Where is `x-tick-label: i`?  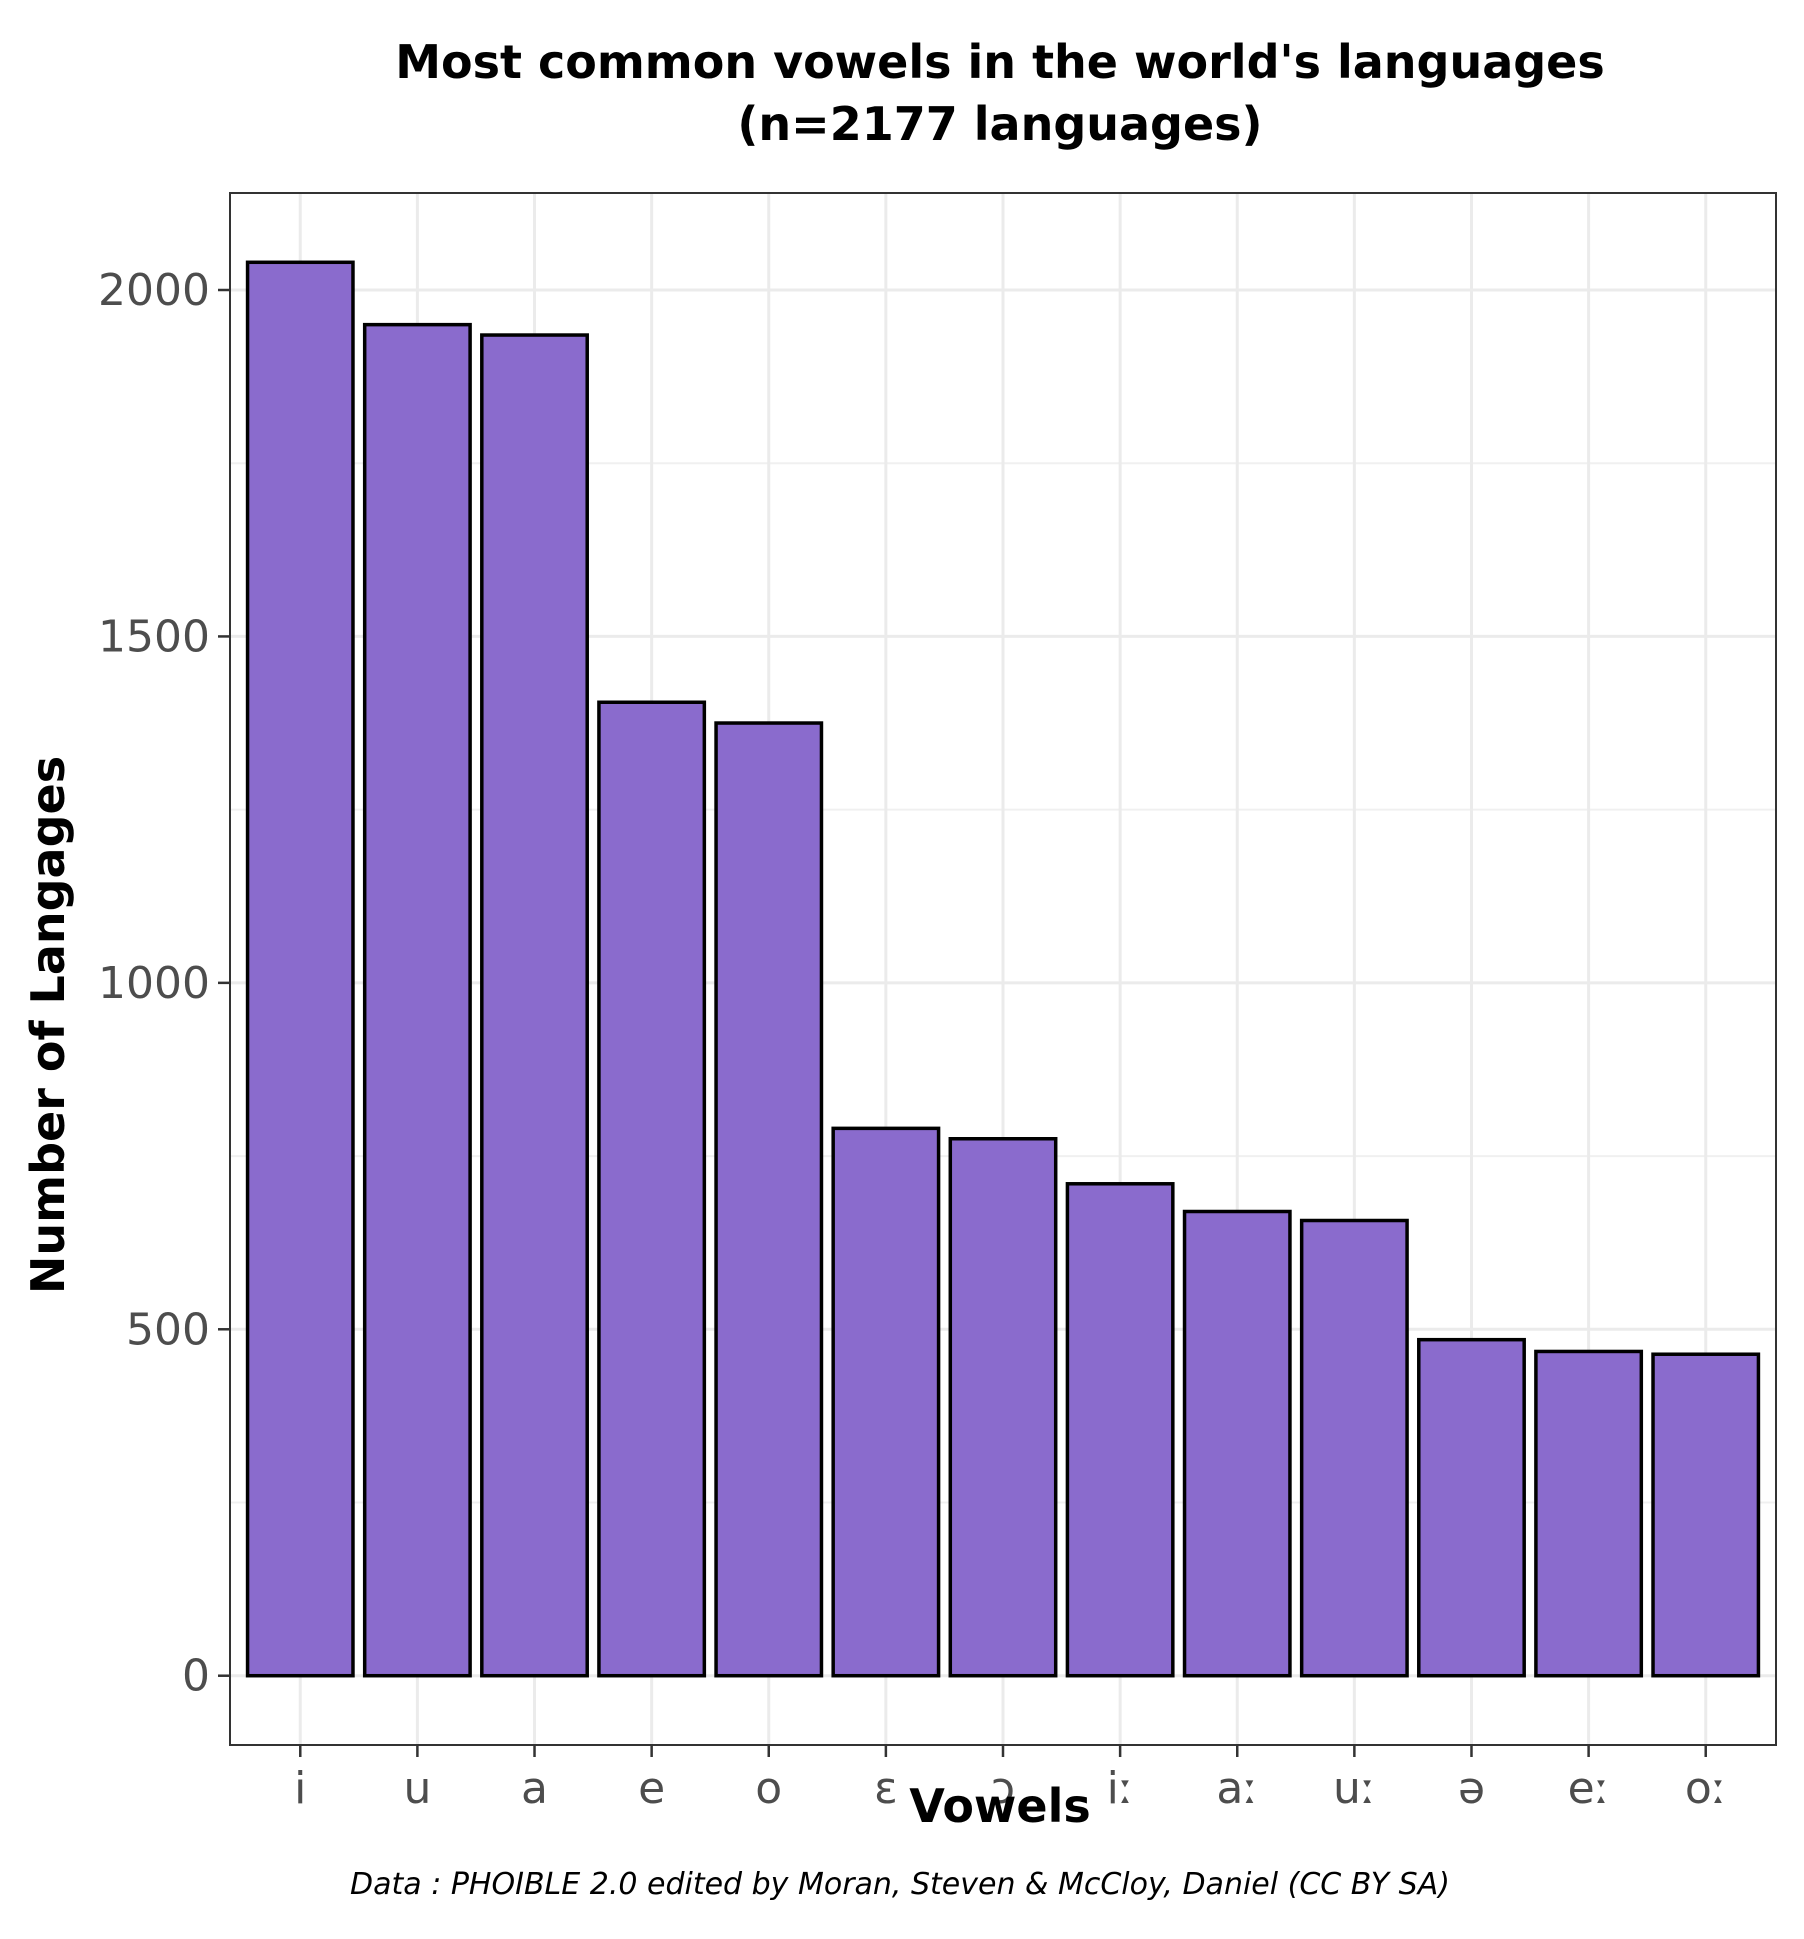 x-tick-label: i is located at coordinates (300, 1788).